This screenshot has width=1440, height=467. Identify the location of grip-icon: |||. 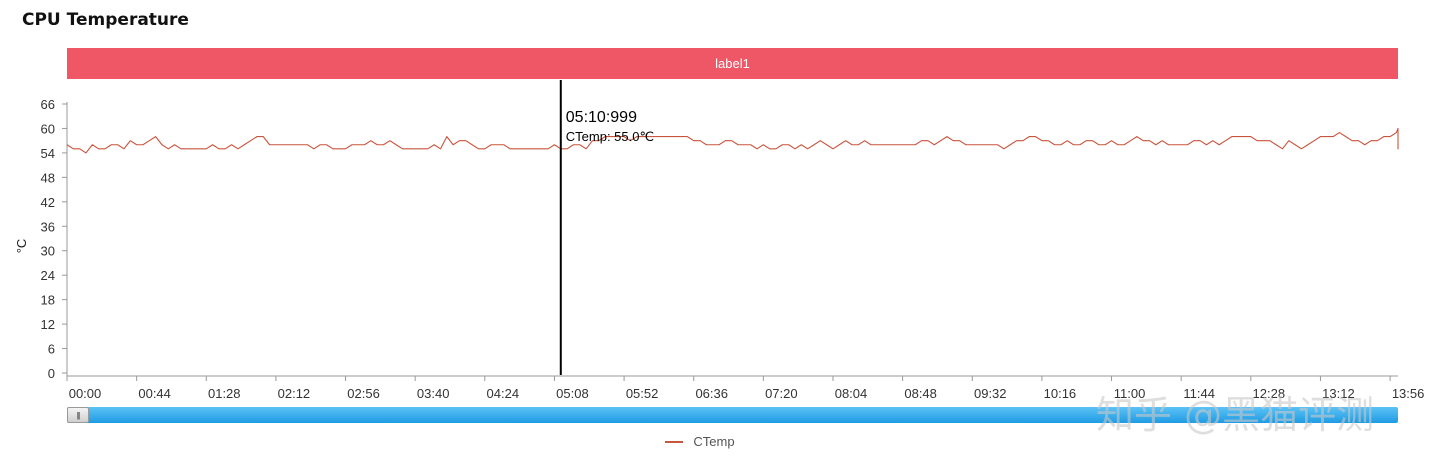
(78, 415).